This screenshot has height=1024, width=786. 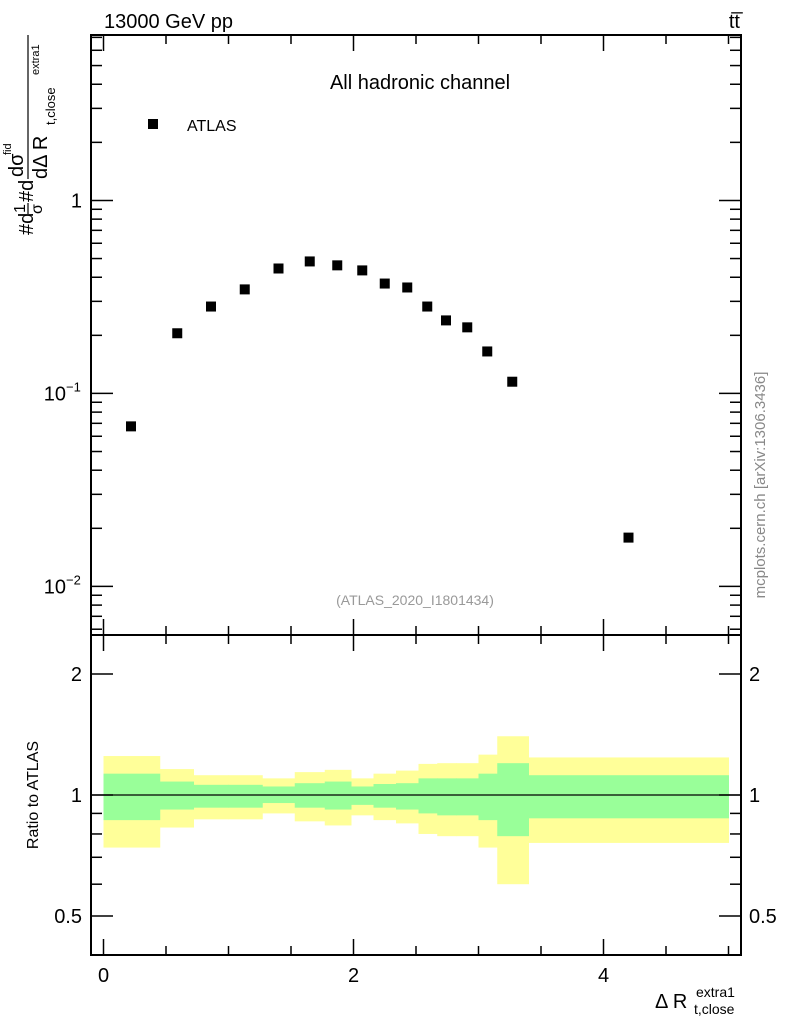 I want to click on watermark: mcplots.cern.ch [arXiv:1306.3436], so click(x=760, y=485).